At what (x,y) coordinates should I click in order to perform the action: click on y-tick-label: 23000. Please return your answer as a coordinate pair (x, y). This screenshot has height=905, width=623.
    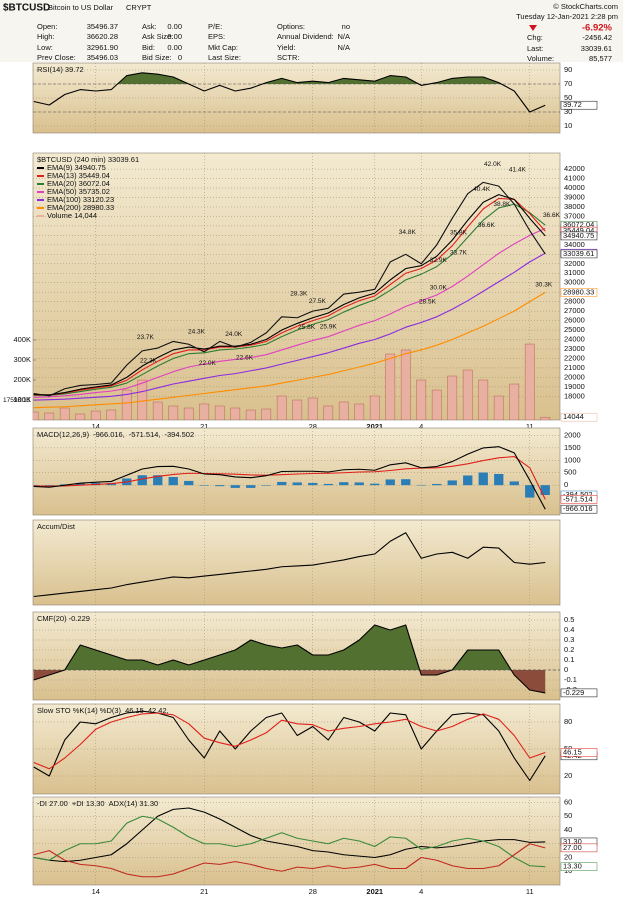
    Looking at the image, I should click on (574, 348).